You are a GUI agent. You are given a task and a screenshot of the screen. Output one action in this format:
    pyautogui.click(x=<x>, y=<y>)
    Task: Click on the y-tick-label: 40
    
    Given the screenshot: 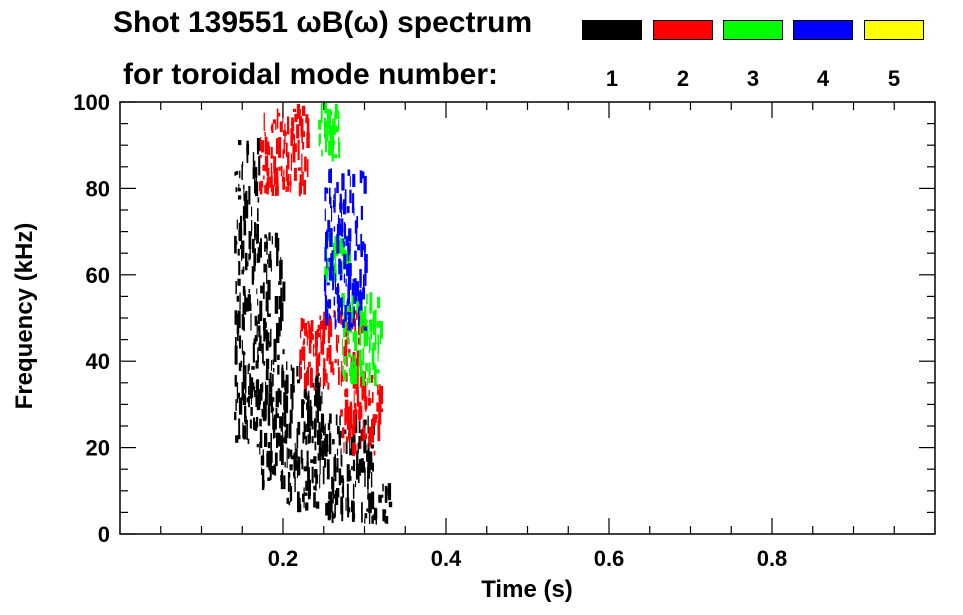 What is the action you would take?
    pyautogui.click(x=98, y=361)
    